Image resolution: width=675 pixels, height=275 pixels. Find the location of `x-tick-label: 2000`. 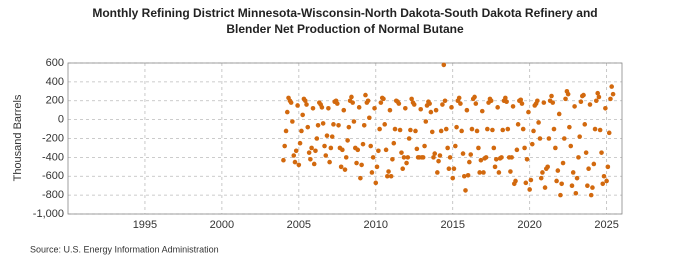

x-tick-label: 2000 is located at coordinates (222, 225).